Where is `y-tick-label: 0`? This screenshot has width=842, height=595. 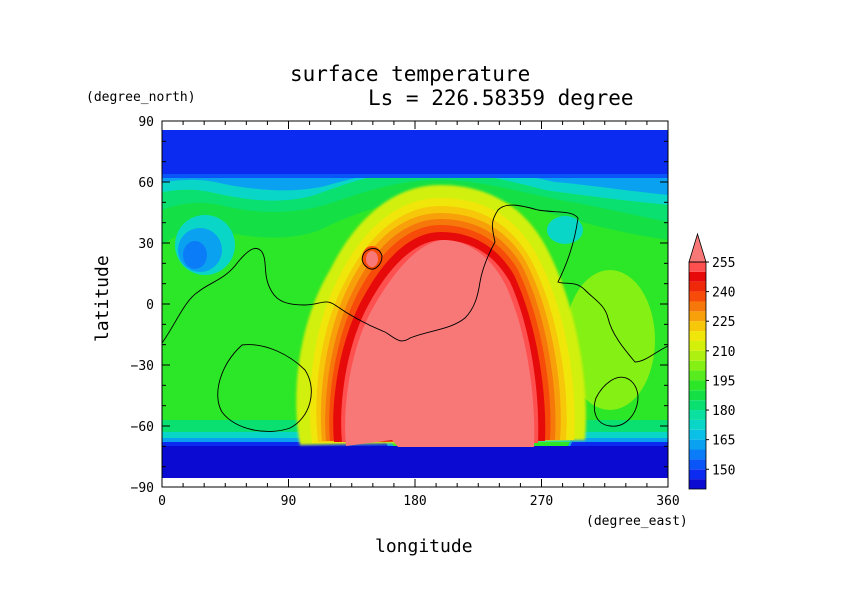
y-tick-label: 0 is located at coordinates (150, 305).